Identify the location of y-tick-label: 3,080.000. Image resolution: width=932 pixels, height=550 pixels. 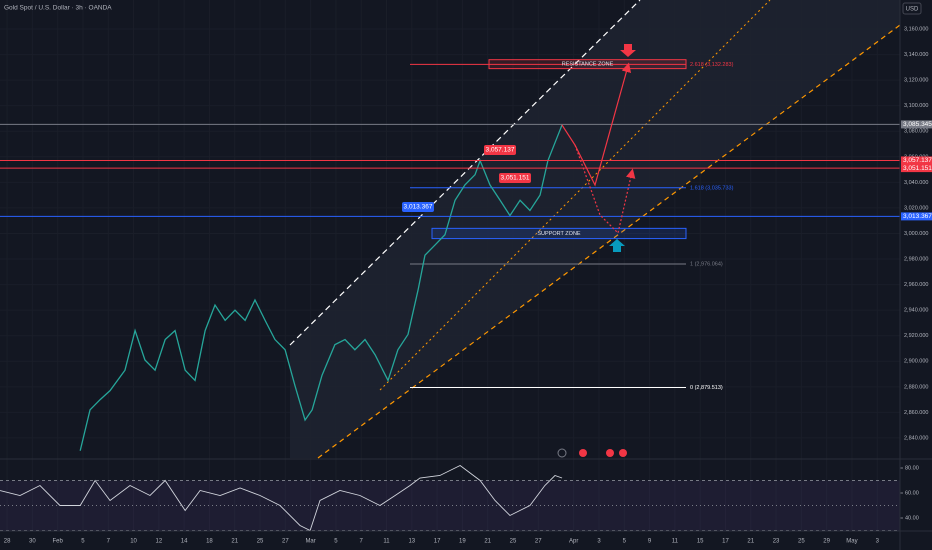
(916, 132).